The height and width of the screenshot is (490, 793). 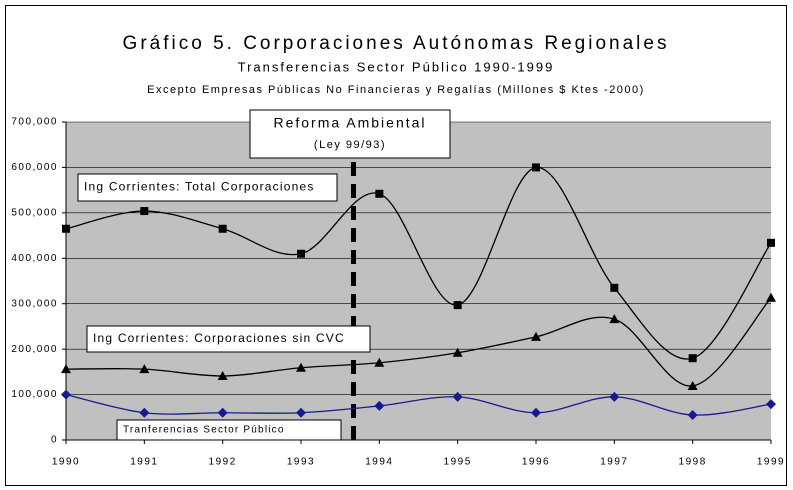 What do you see at coordinates (34, 258) in the screenshot?
I see `y-tick-label: 400,000` at bounding box center [34, 258].